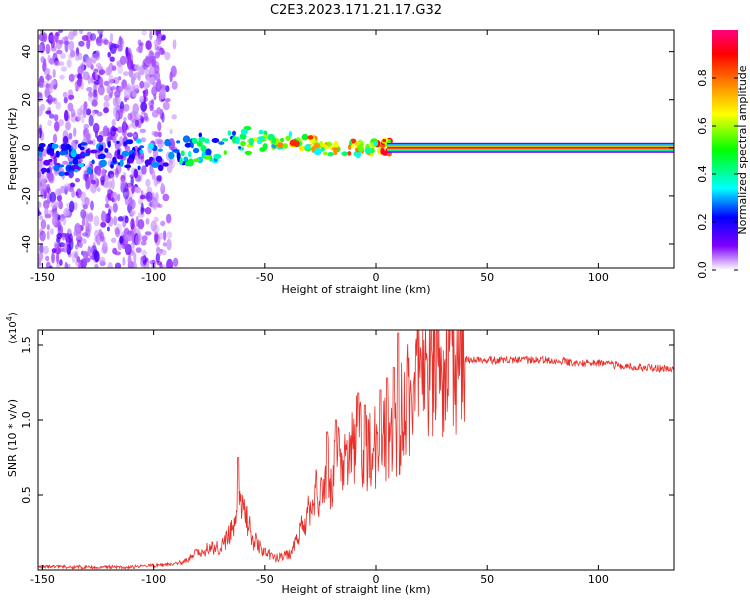  Describe the element at coordinates (355, 289) in the screenshot. I see `spectrogram-x-axis-label: Height of straight line (km)` at that location.